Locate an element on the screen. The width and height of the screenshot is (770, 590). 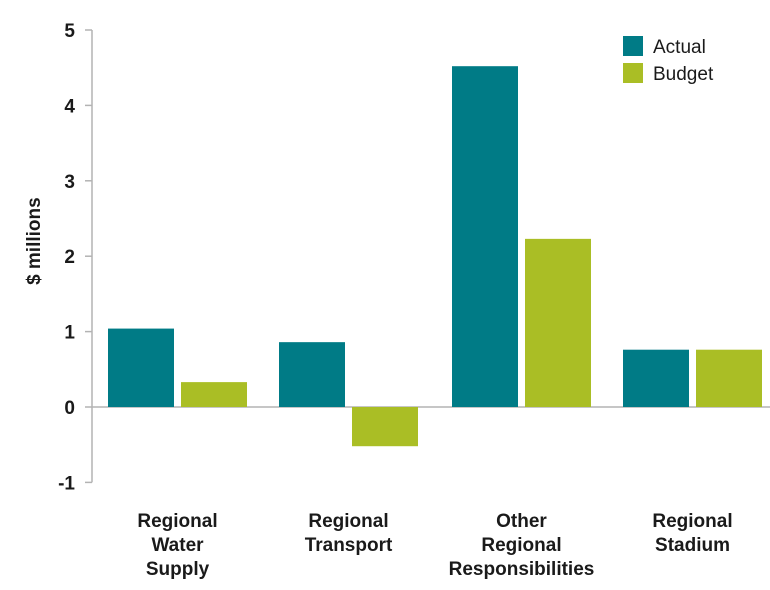
x-category-label: Regional Transport is located at coordinates (349, 533).